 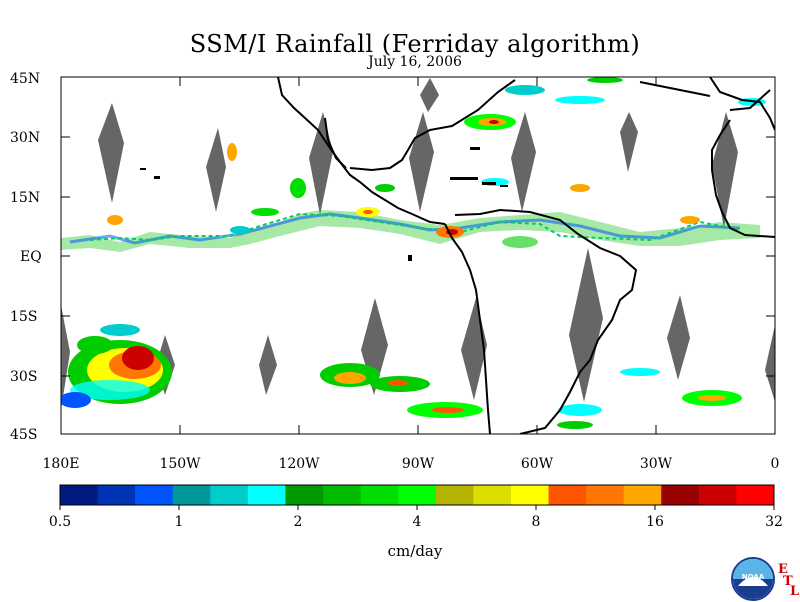 I want to click on lat-label-45n: 45N, so click(x=25, y=79).